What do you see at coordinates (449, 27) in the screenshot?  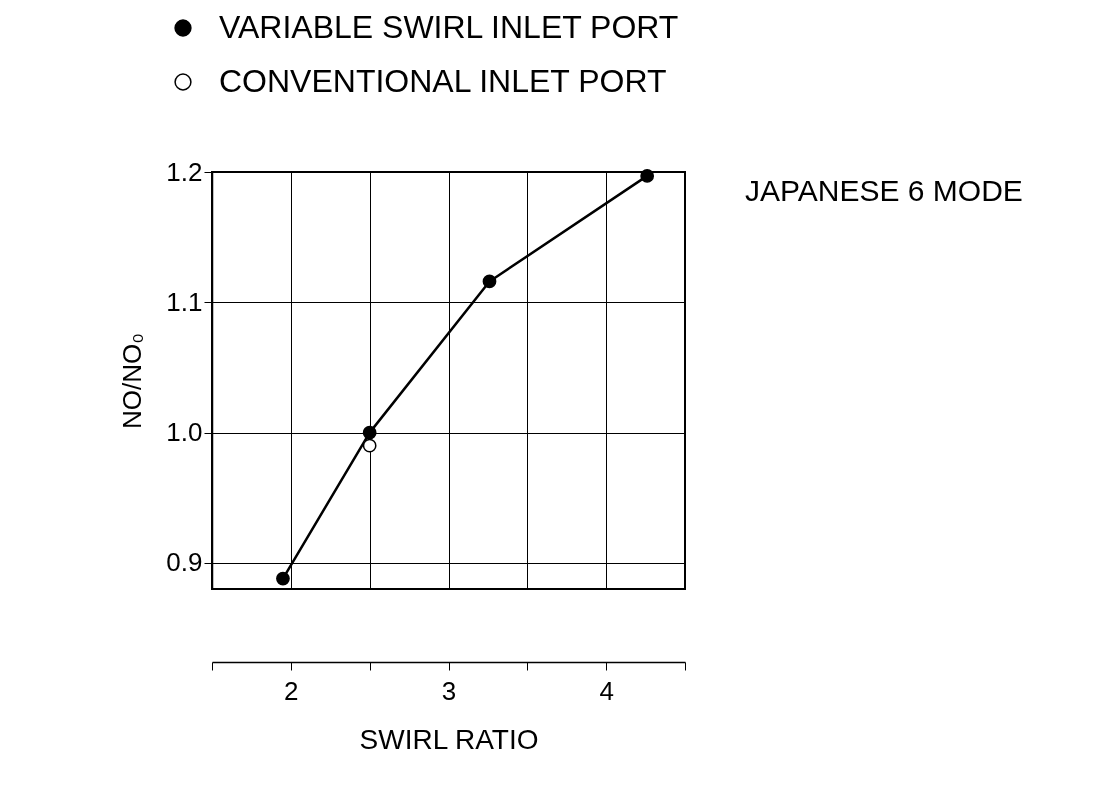 I see `legend-label: VARIABLE SWIRL INLET PORT` at bounding box center [449, 27].